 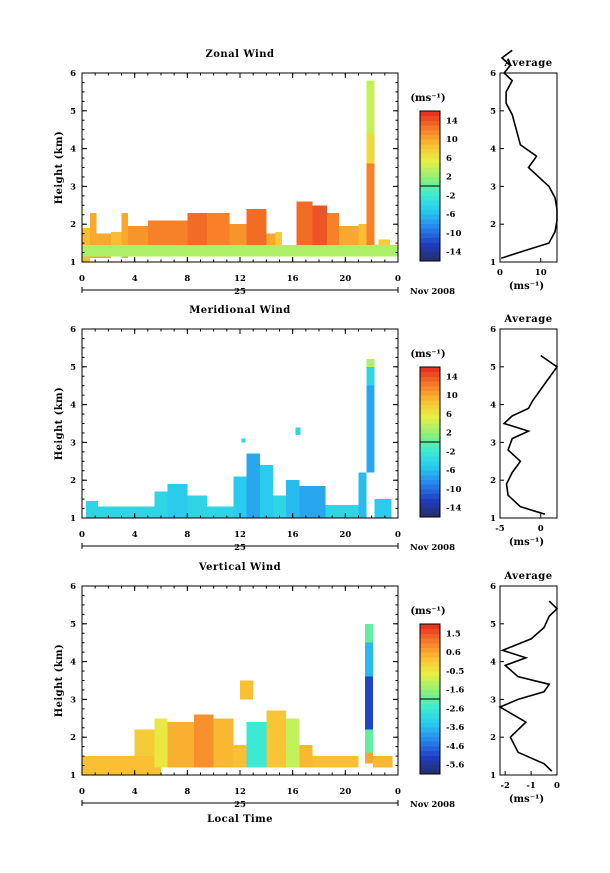 I want to click on y-axis-label: Height (km), so click(x=59, y=167).